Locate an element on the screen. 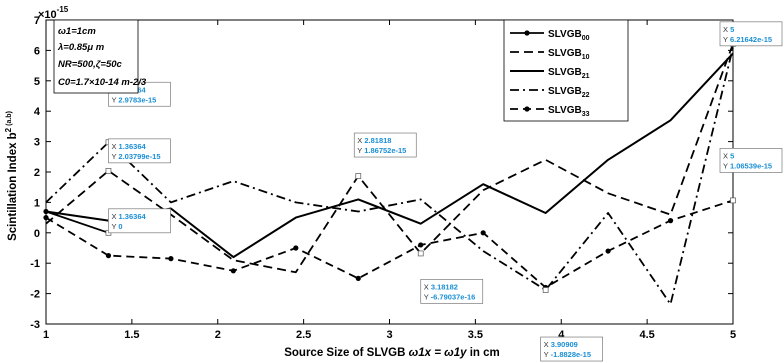  datatip-y: Y -6.79037e-16 is located at coordinates (450, 296).